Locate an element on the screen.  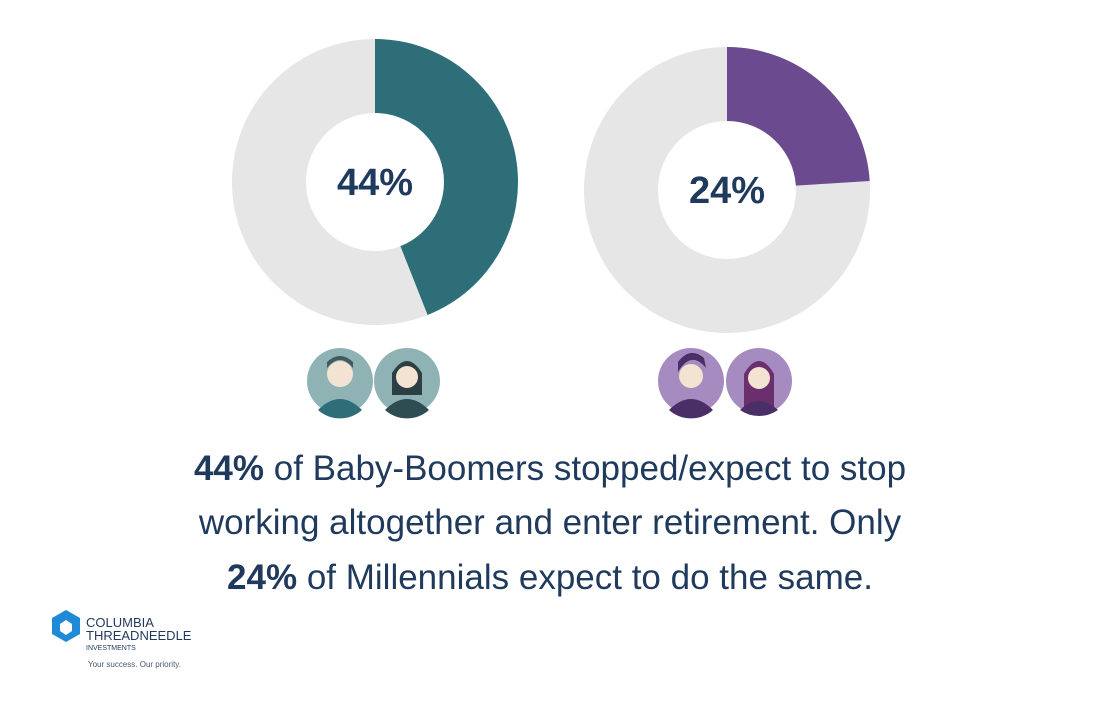
millennial-avatars is located at coordinates (725, 383).